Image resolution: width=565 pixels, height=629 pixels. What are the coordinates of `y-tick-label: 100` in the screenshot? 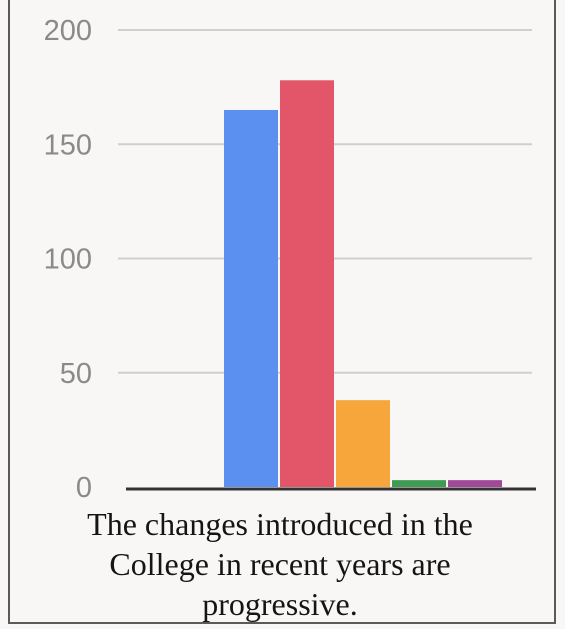 It's located at (68, 260).